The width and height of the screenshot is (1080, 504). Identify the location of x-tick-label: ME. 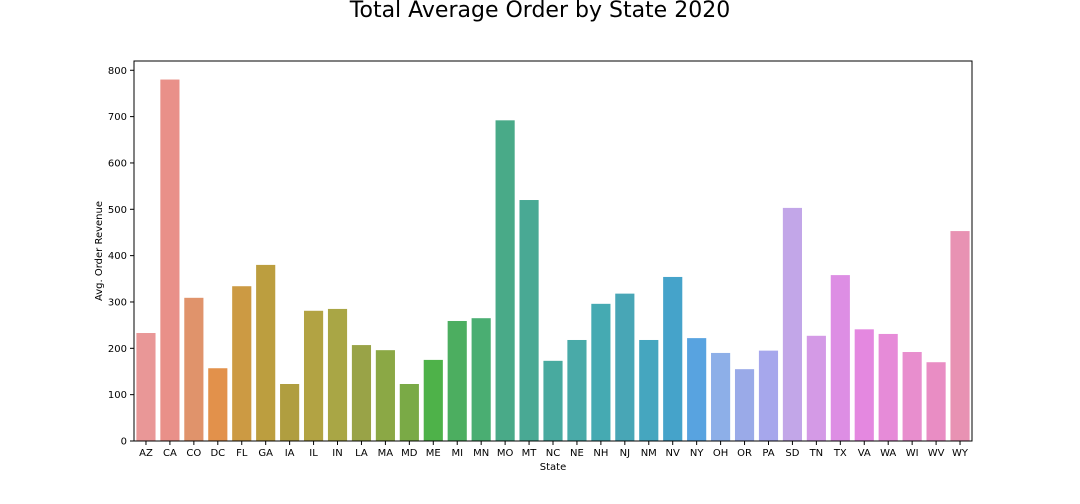
(433, 453).